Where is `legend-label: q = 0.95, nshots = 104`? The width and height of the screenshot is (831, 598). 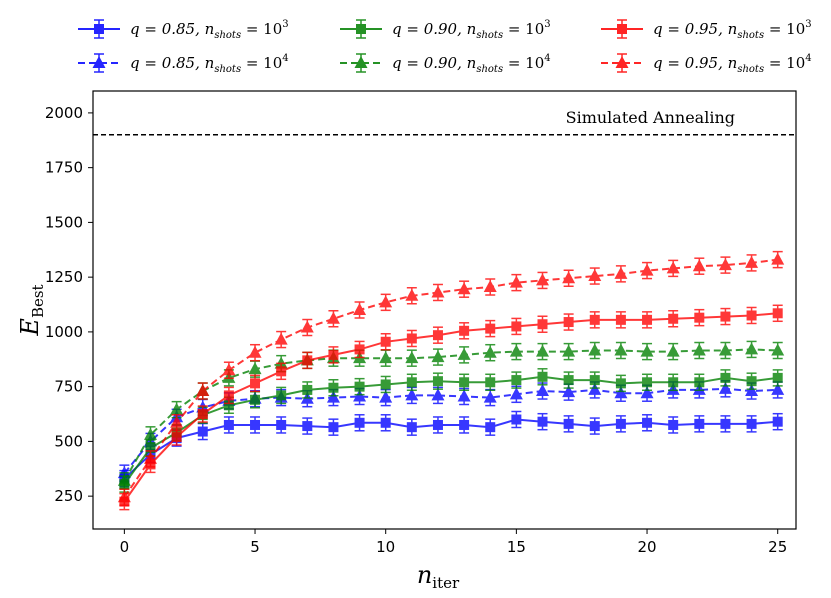
legend-label: q = 0.95, nshots = 104 is located at coordinates (732, 64).